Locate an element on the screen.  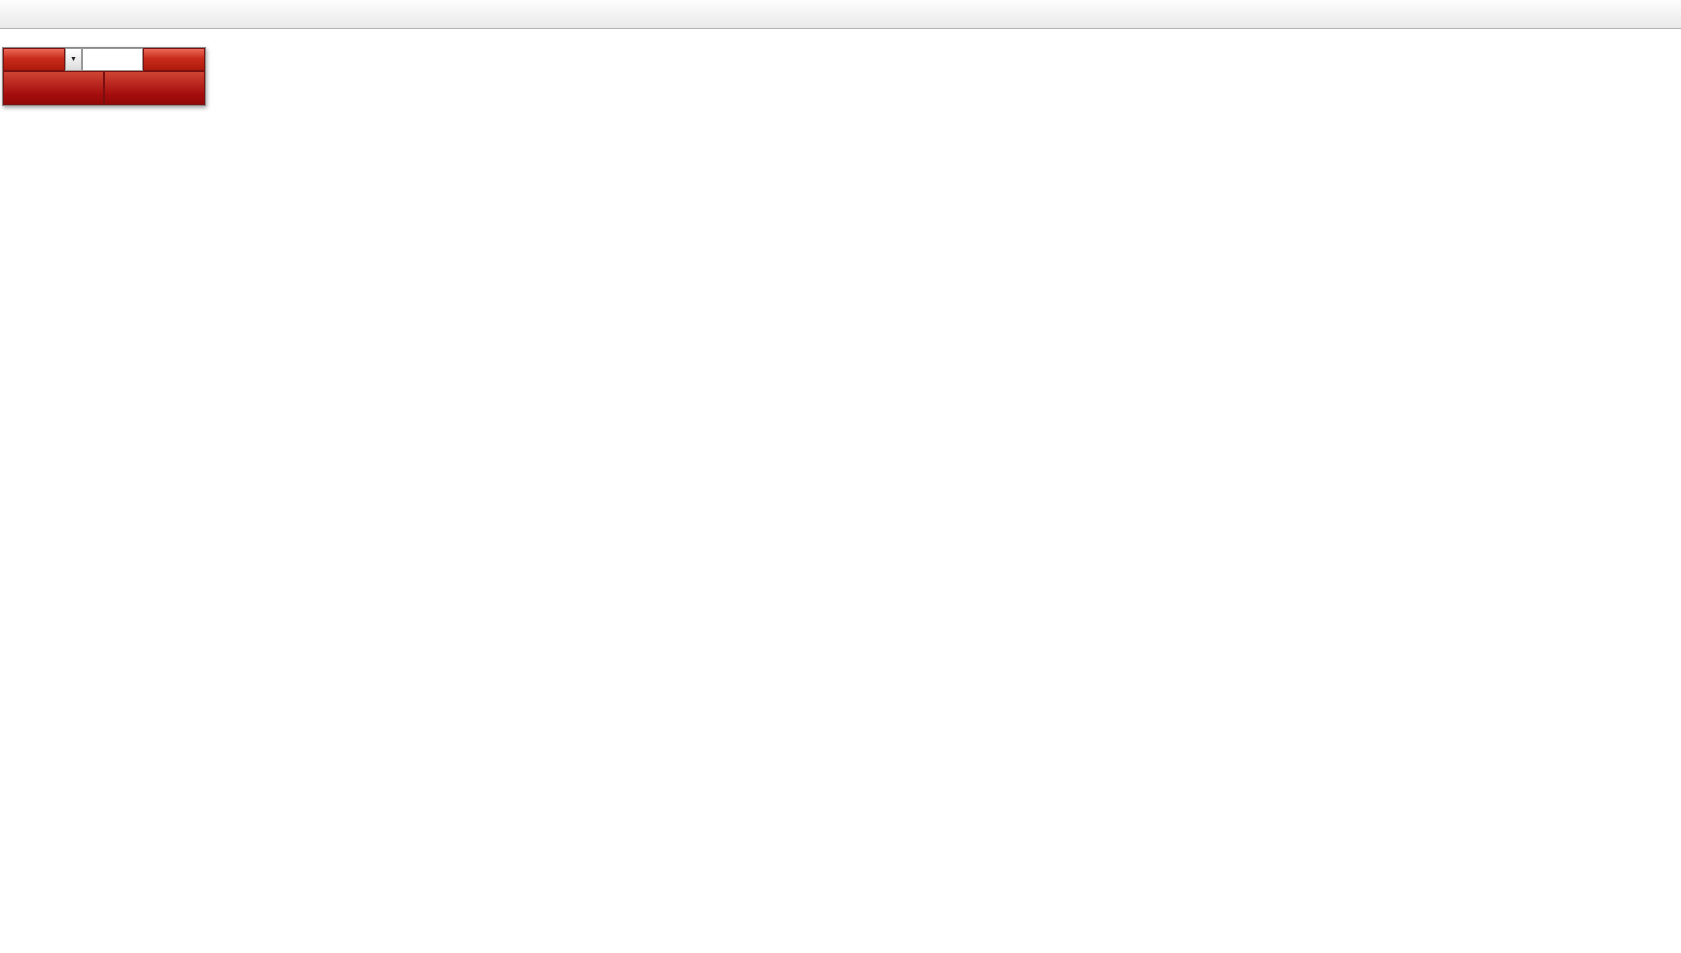
order-controls-row: ▼ is located at coordinates (104, 59).